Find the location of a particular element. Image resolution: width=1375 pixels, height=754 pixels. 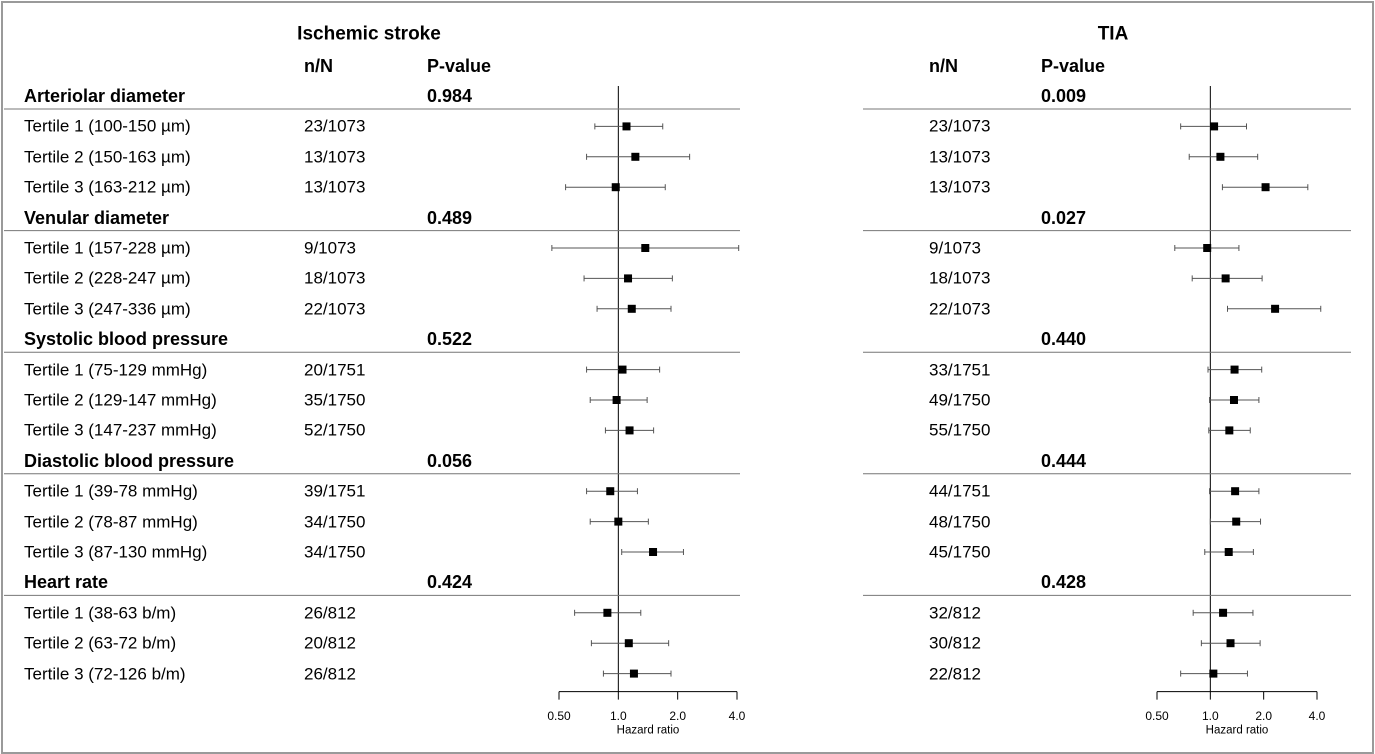

row-n: 35/1750 is located at coordinates (335, 400).